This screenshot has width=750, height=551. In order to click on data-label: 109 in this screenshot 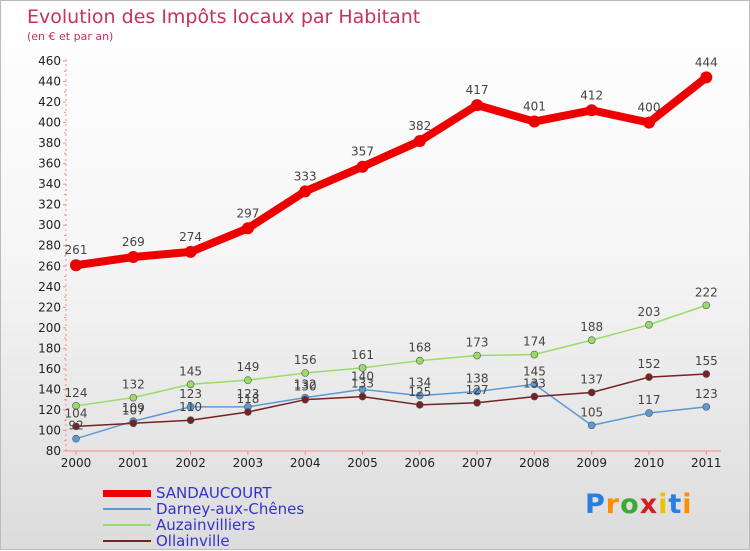, I will do `click(133, 408)`.